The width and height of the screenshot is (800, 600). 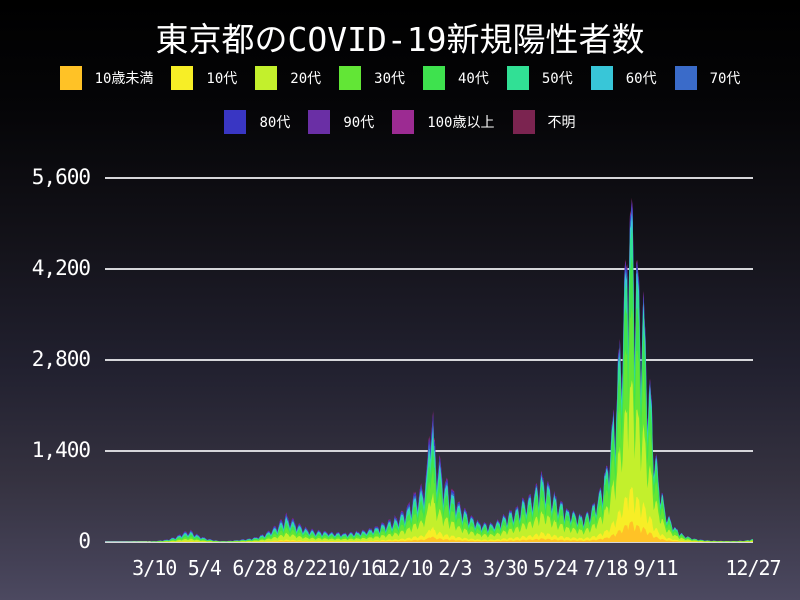 What do you see at coordinates (154, 568) in the screenshot?
I see `x-tick-label: 3/10` at bounding box center [154, 568].